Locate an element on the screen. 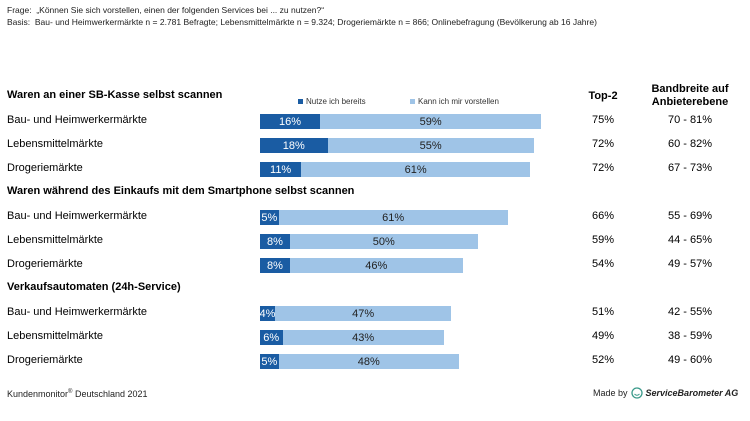  bar-kann: 50% is located at coordinates (384, 241).